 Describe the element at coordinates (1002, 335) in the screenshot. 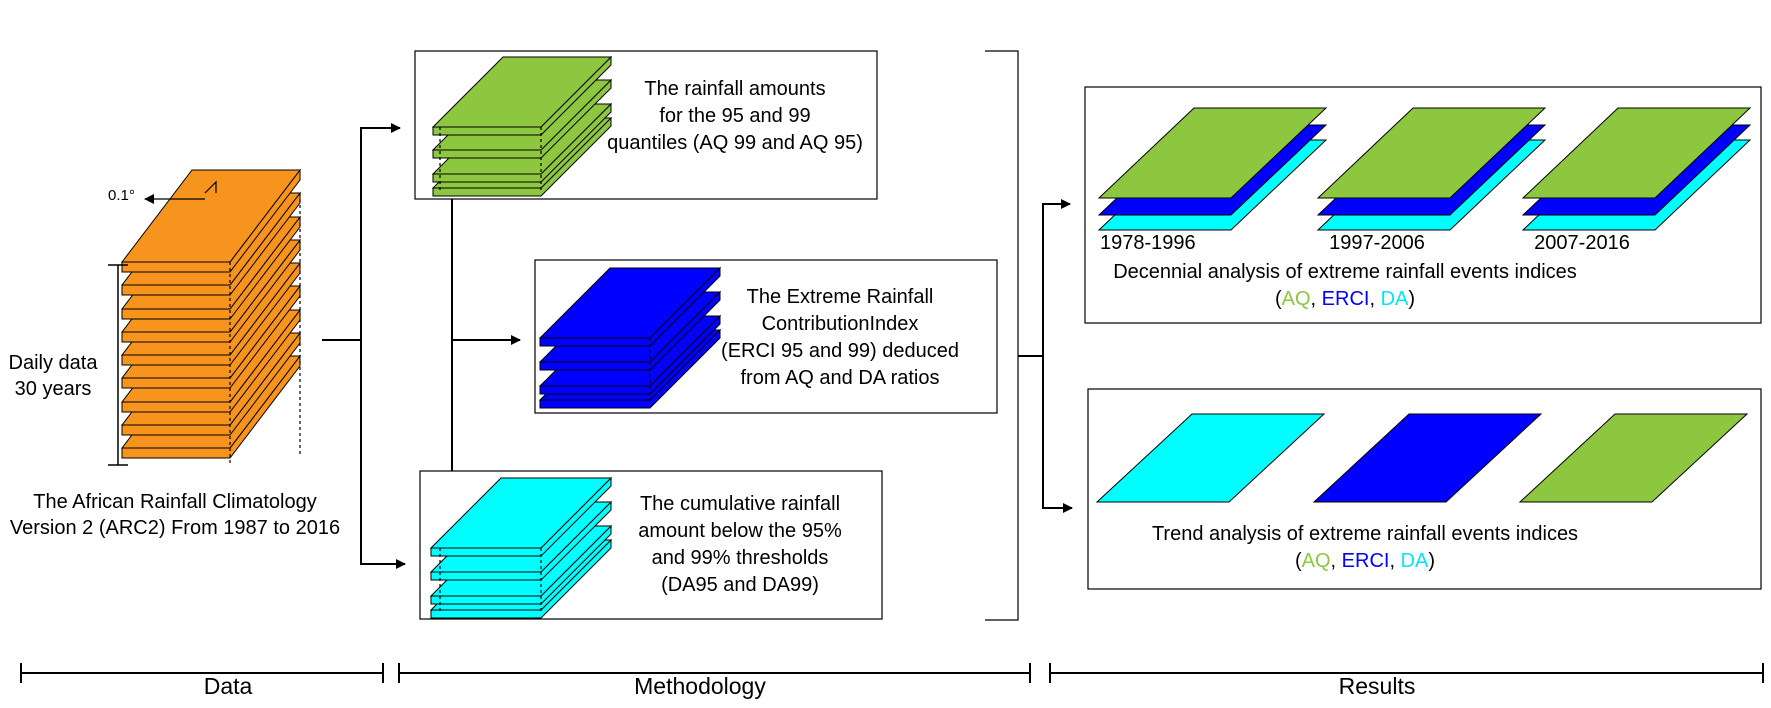

I see `methodology-bracket` at that location.